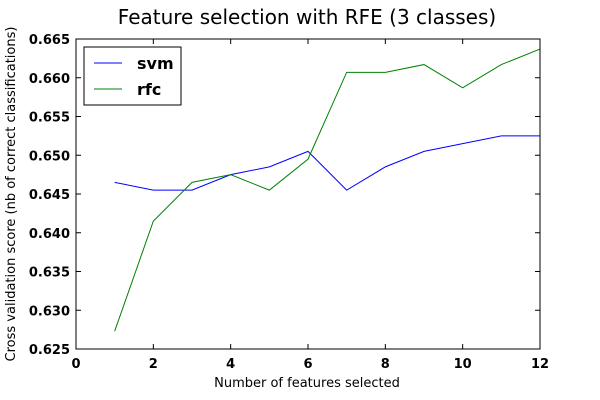  Describe the element at coordinates (230, 364) in the screenshot. I see `x-tick-label: 4` at that location.